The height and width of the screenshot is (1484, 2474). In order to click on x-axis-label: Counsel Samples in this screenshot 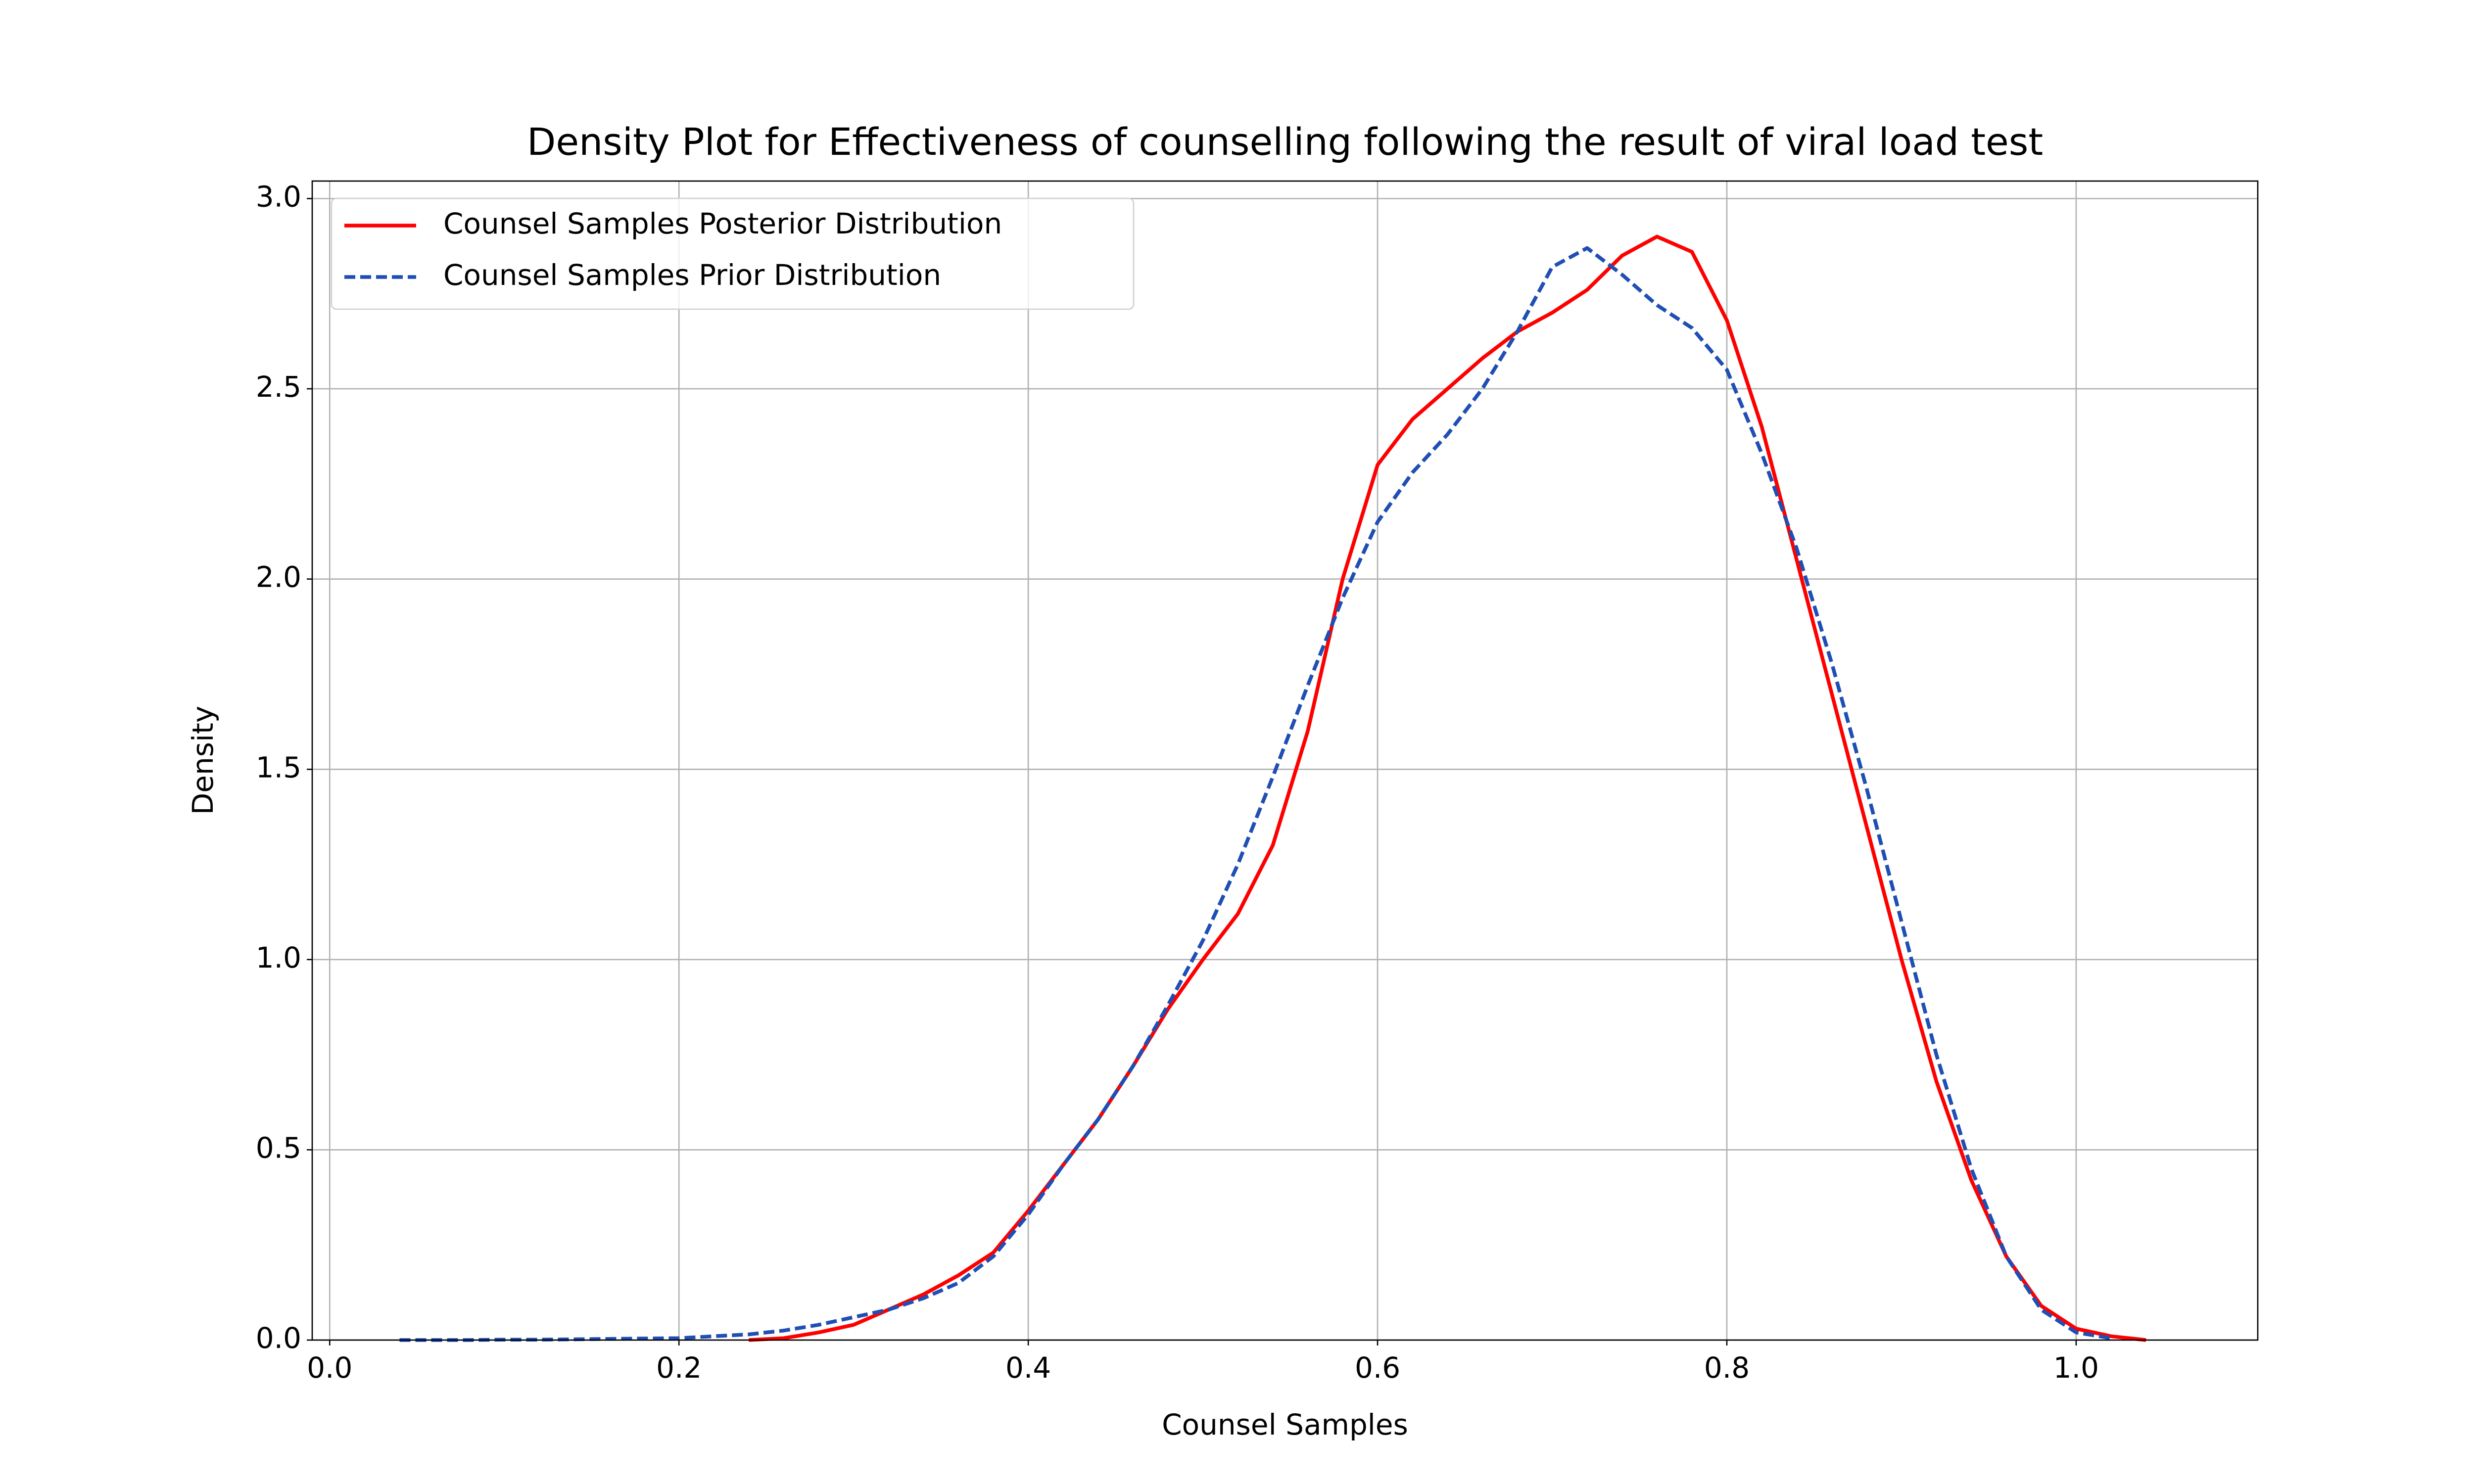, I will do `click(1285, 1424)`.